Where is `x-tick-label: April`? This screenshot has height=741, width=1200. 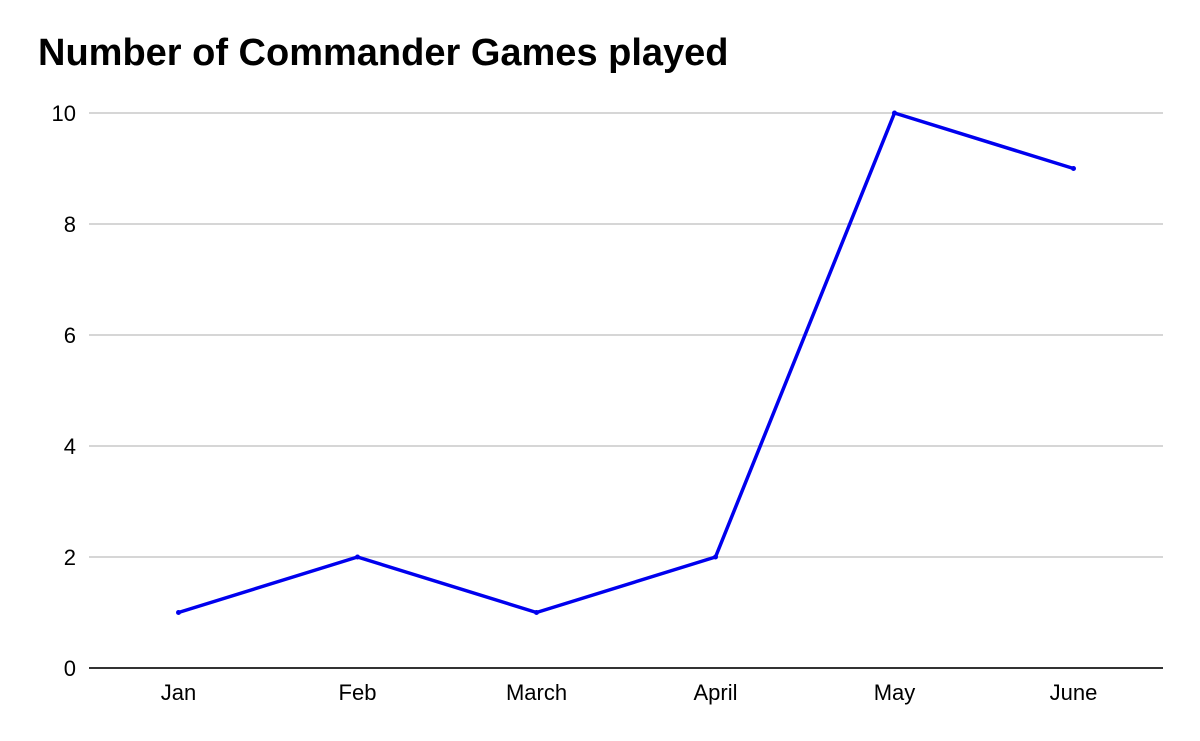 x-tick-label: April is located at coordinates (715, 692).